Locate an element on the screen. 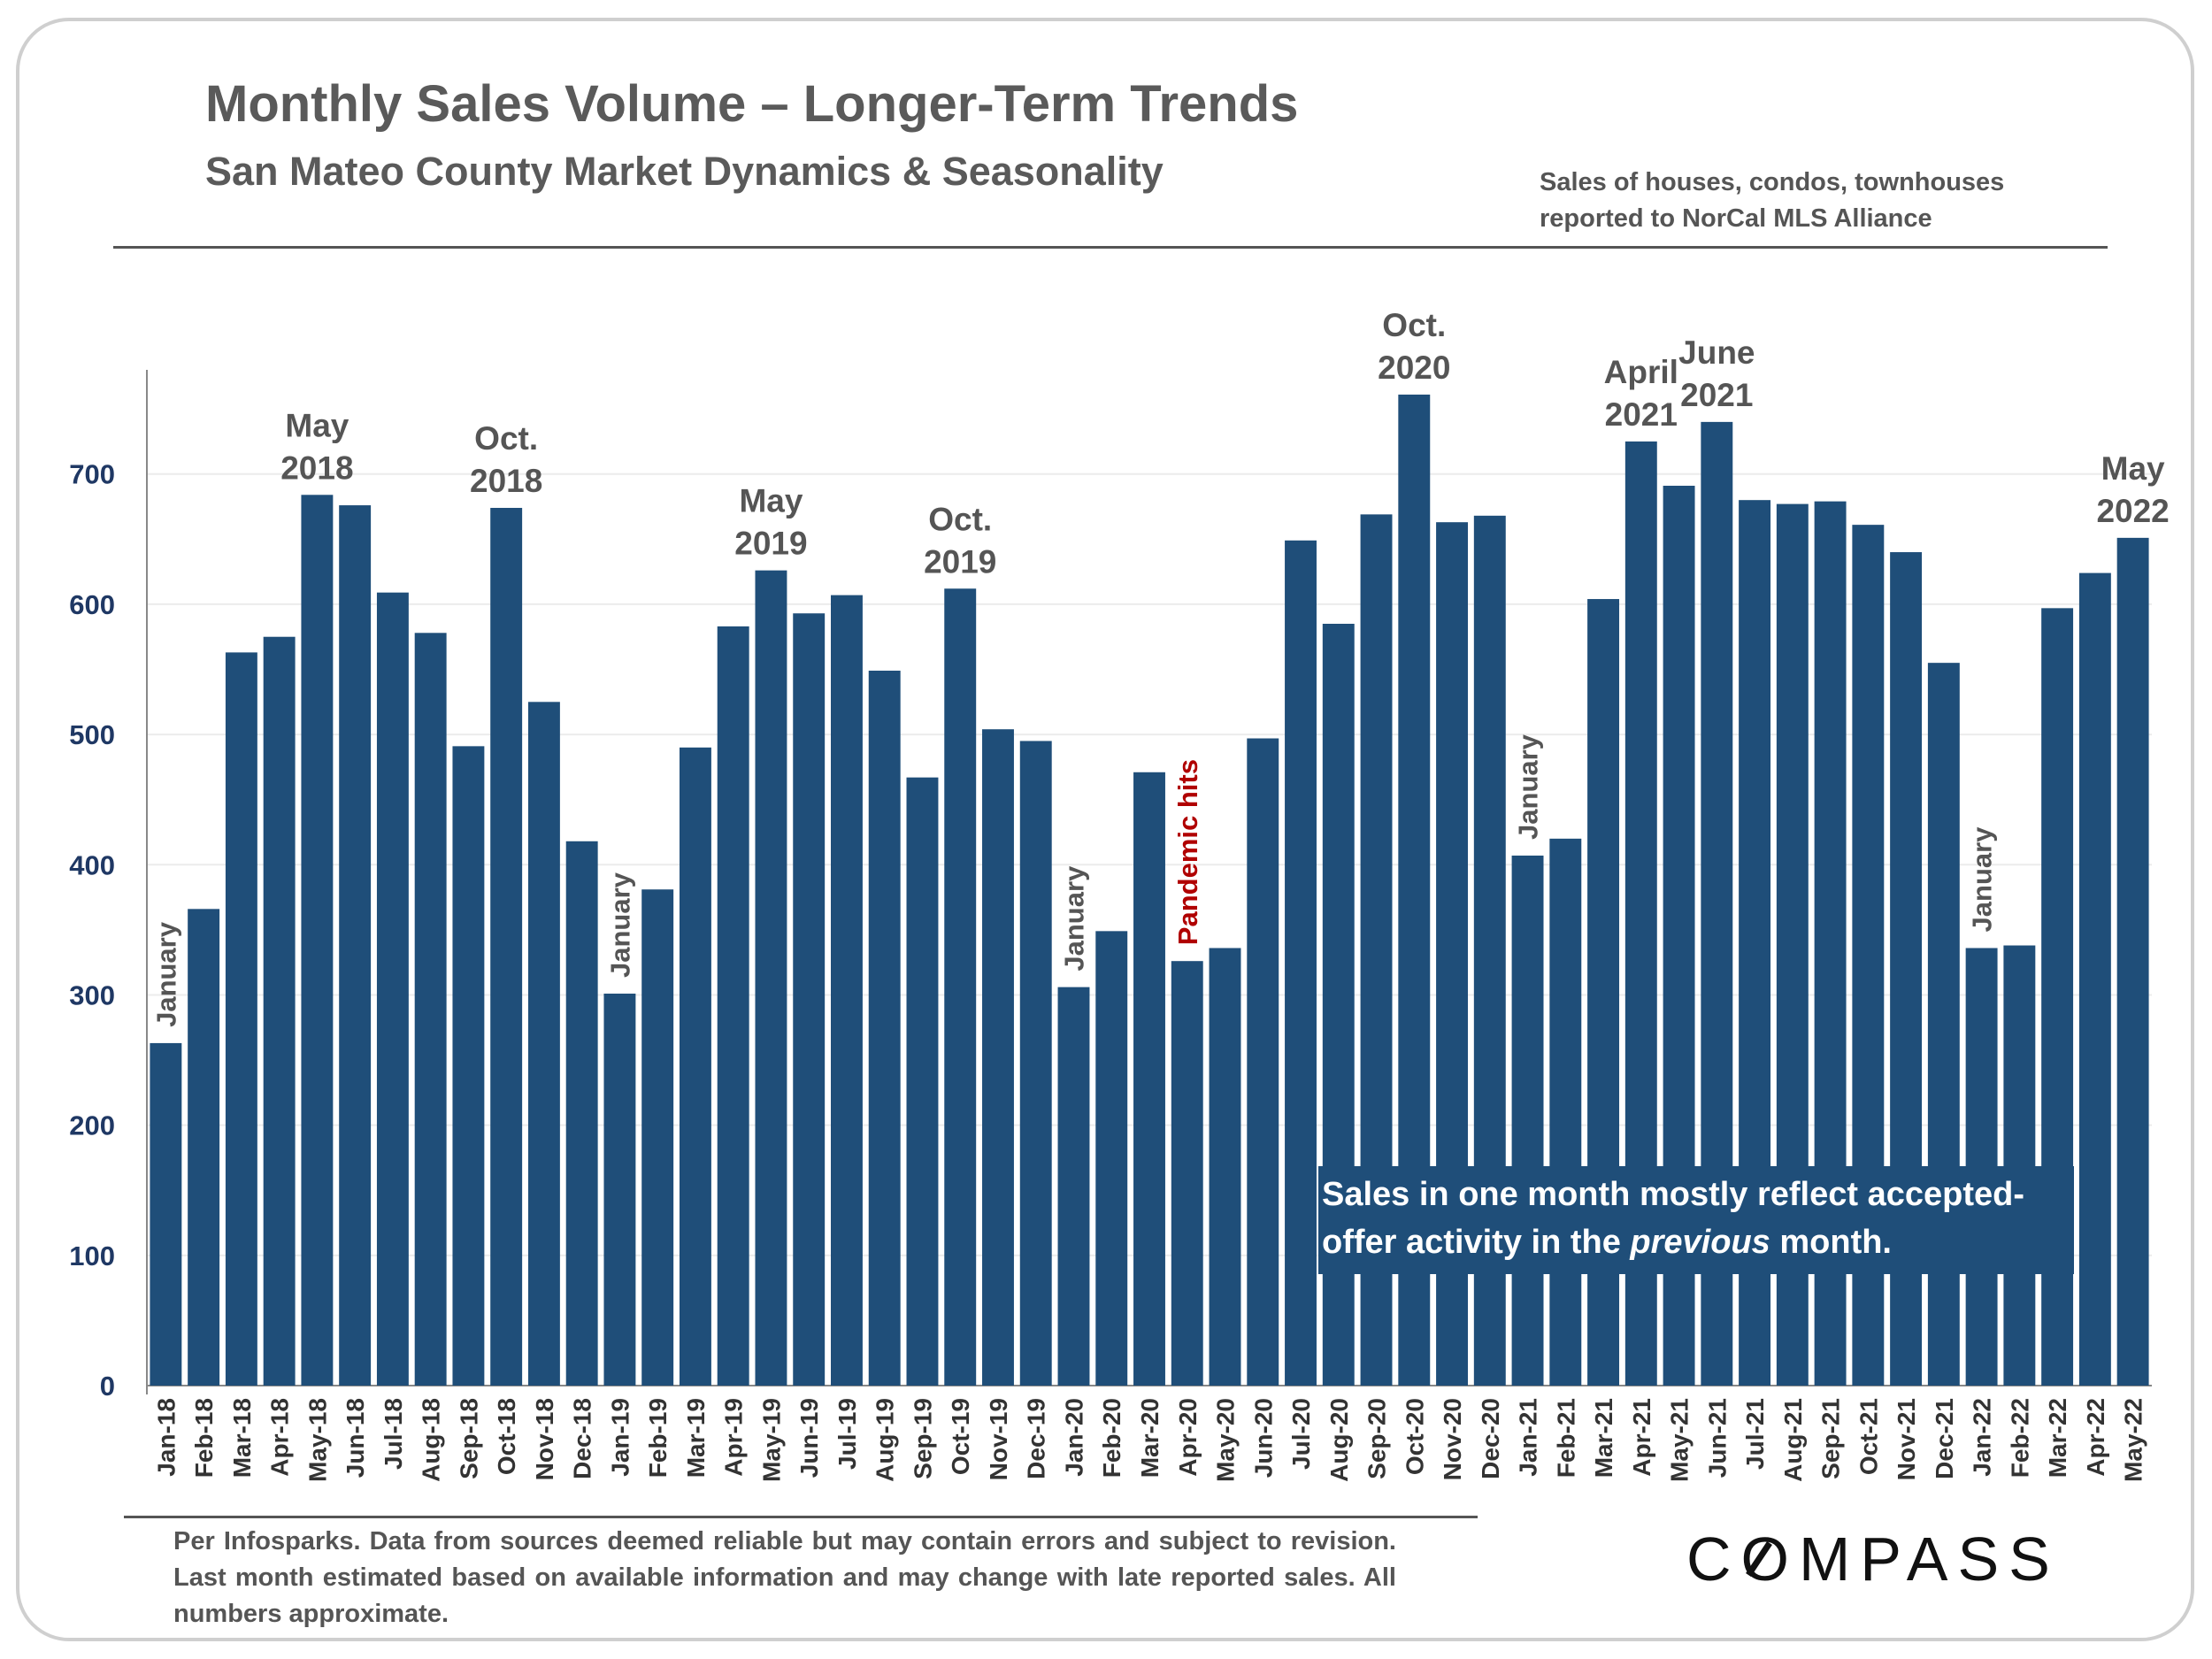 The width and height of the screenshot is (2212, 1659). x-tick-label: Jan-21 is located at coordinates (1529, 1438).